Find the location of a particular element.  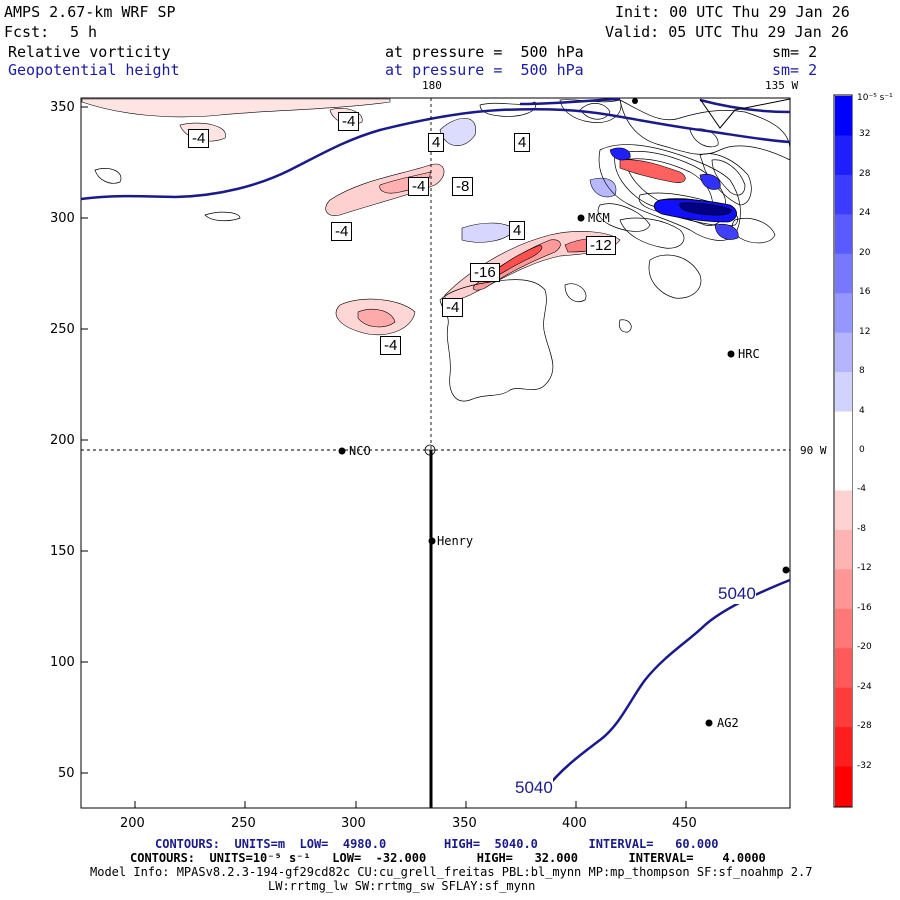

colorbar-label: -28 is located at coordinates (864, 726).